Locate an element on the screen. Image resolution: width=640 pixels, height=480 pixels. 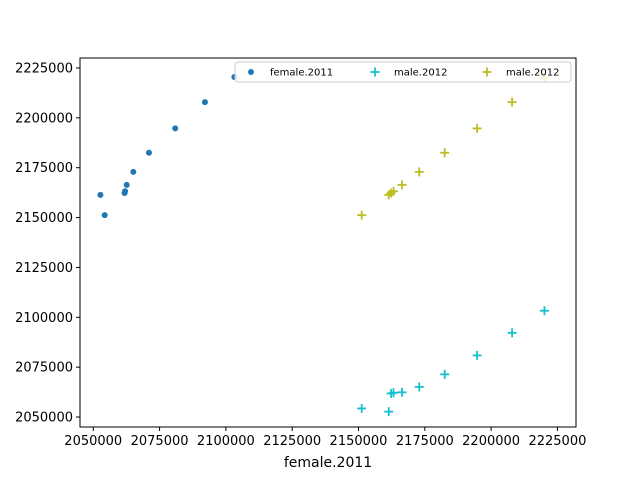
legend: female.2011 male.2012 male.2012 is located at coordinates (403, 72).